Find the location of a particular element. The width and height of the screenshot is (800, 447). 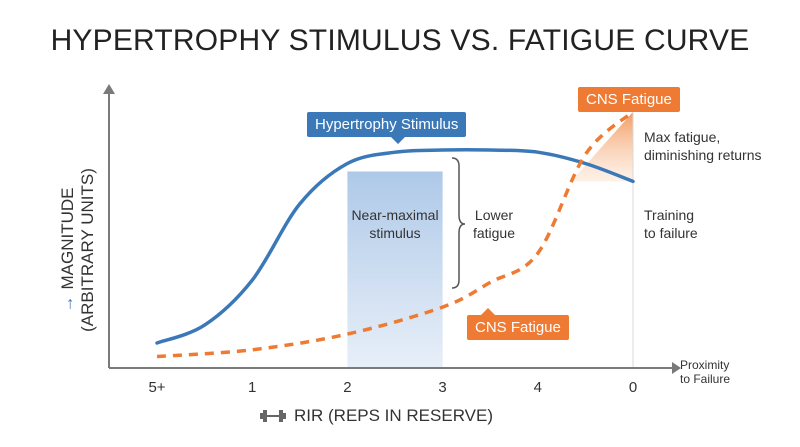

x-axis-arrowhead is located at coordinates (676, 368).